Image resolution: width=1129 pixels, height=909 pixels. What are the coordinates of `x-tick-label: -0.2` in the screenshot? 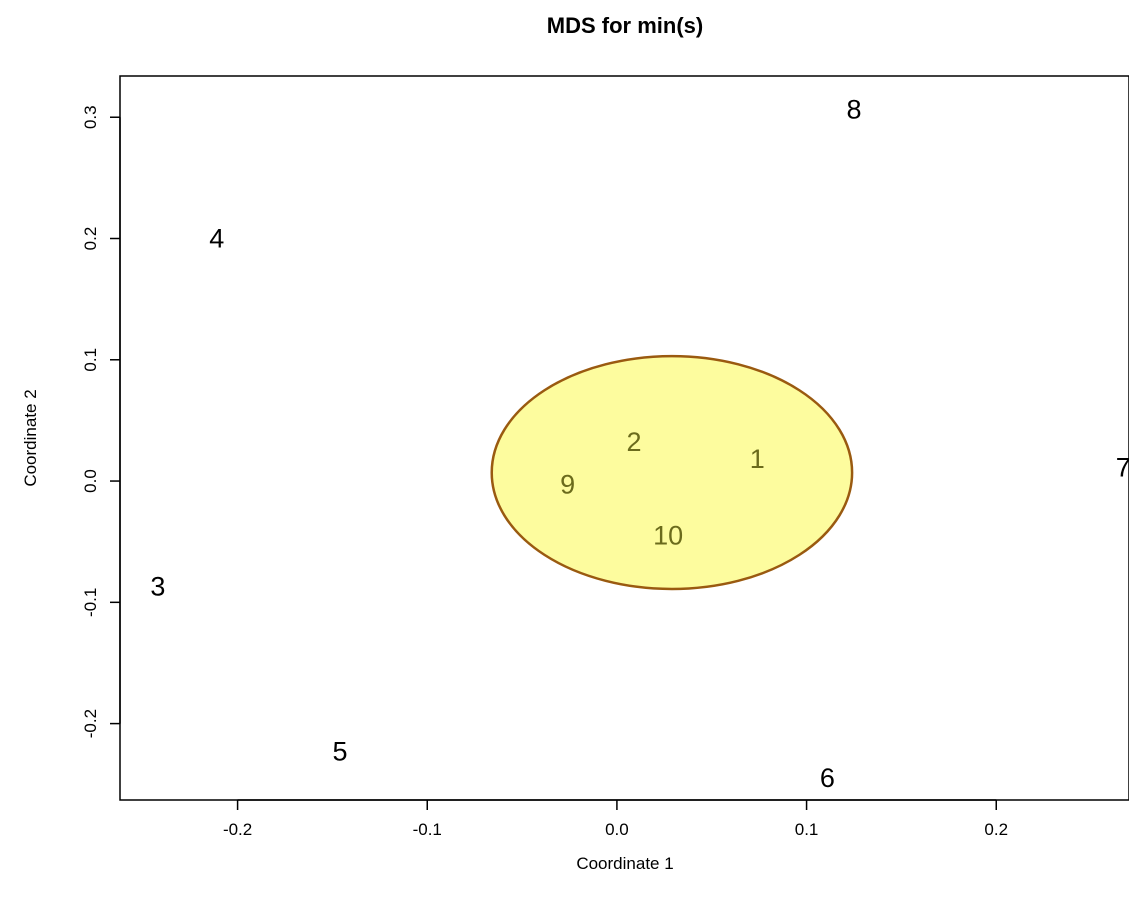 It's located at (237, 829).